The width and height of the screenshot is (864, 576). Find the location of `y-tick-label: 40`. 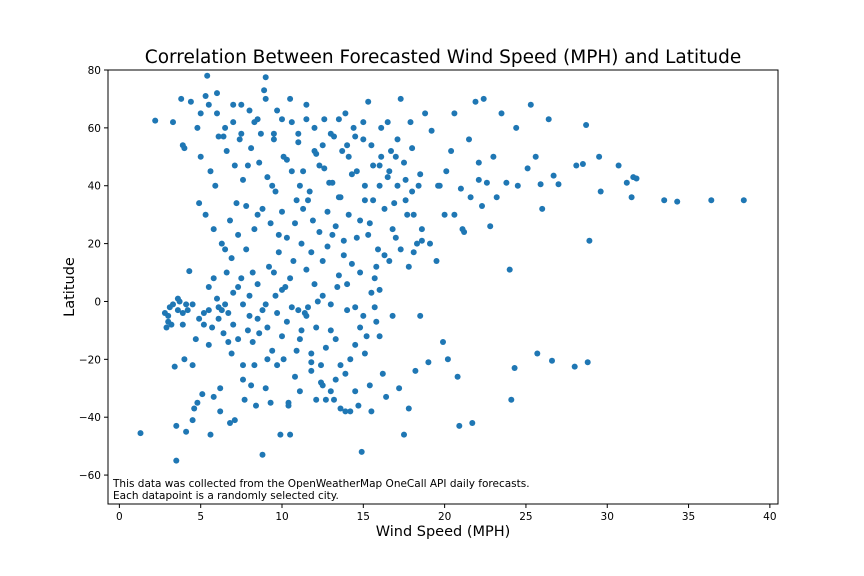

y-tick-label: 40 is located at coordinates (94, 187).